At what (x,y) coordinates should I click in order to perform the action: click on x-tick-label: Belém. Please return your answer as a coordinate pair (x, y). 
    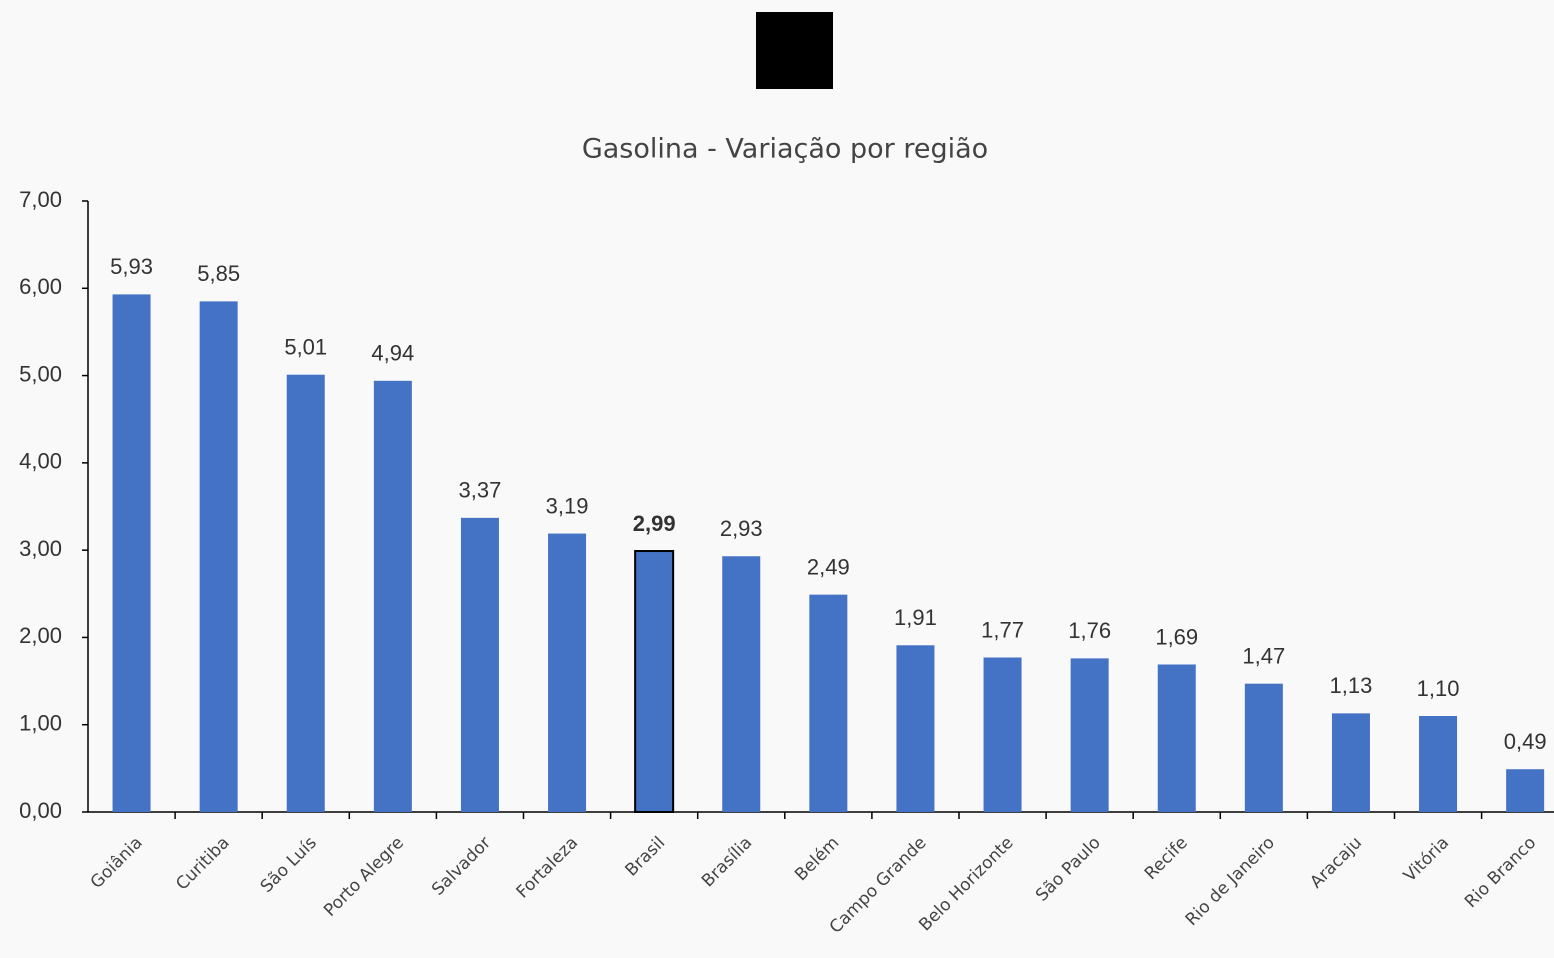
    Looking at the image, I should click on (817, 859).